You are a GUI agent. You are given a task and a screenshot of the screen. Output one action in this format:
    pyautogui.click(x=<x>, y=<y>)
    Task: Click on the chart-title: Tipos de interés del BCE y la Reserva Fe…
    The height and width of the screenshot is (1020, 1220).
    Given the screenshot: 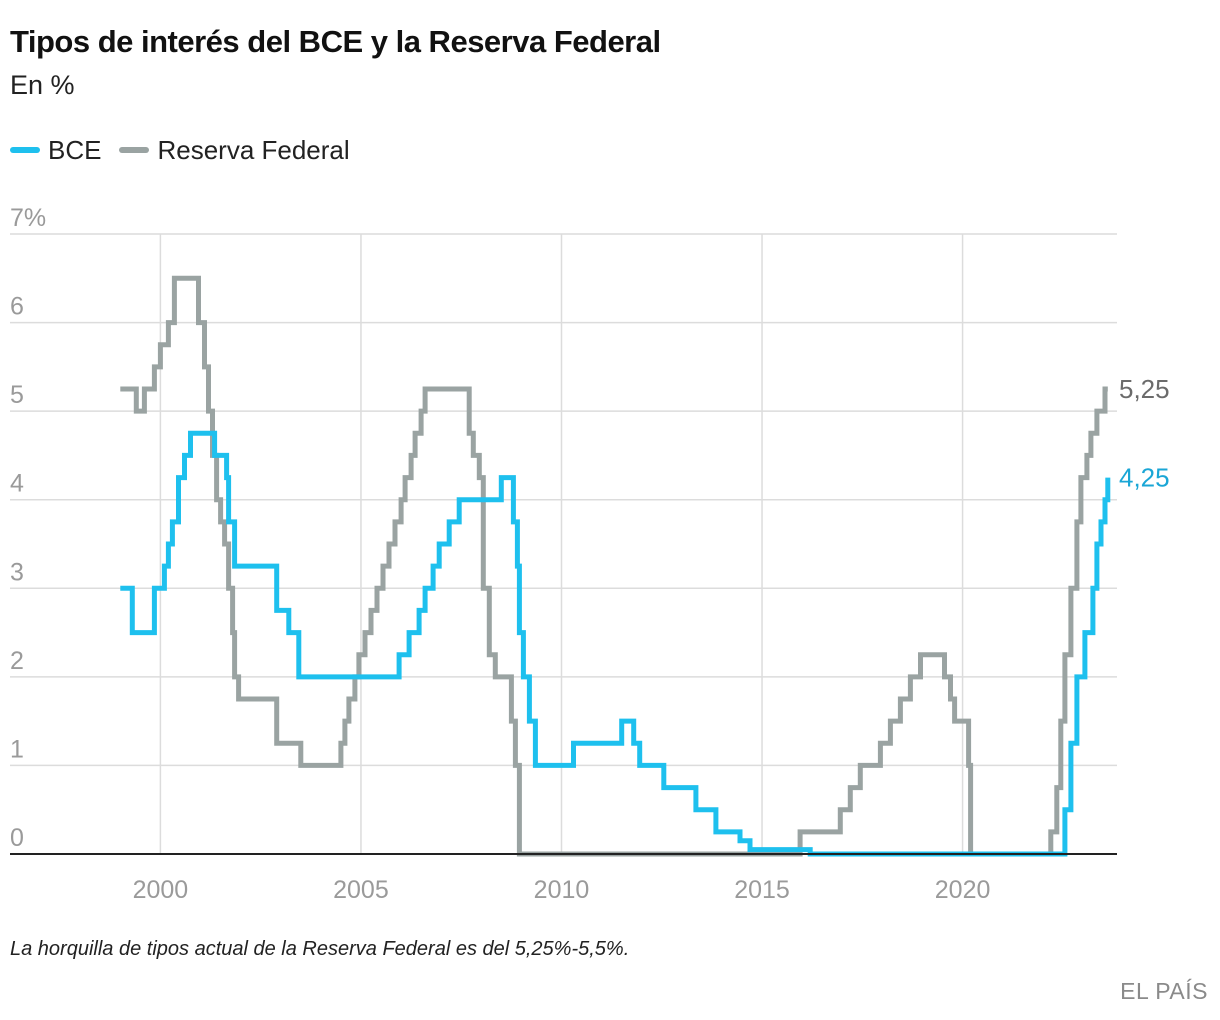 What is the action you would take?
    pyautogui.click(x=335, y=41)
    